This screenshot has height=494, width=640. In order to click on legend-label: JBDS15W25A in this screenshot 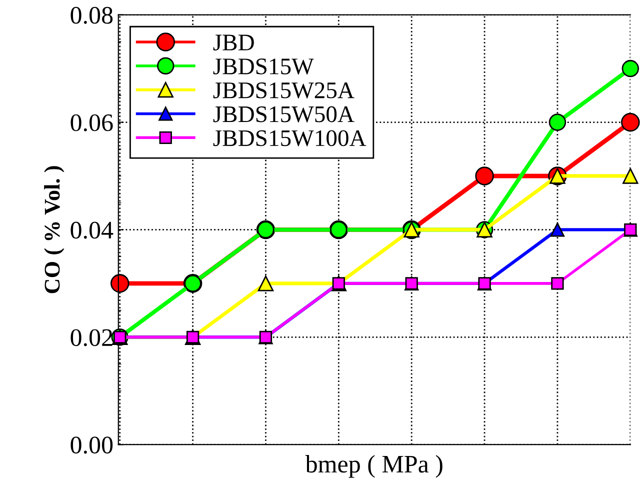, I will do `click(283, 90)`.